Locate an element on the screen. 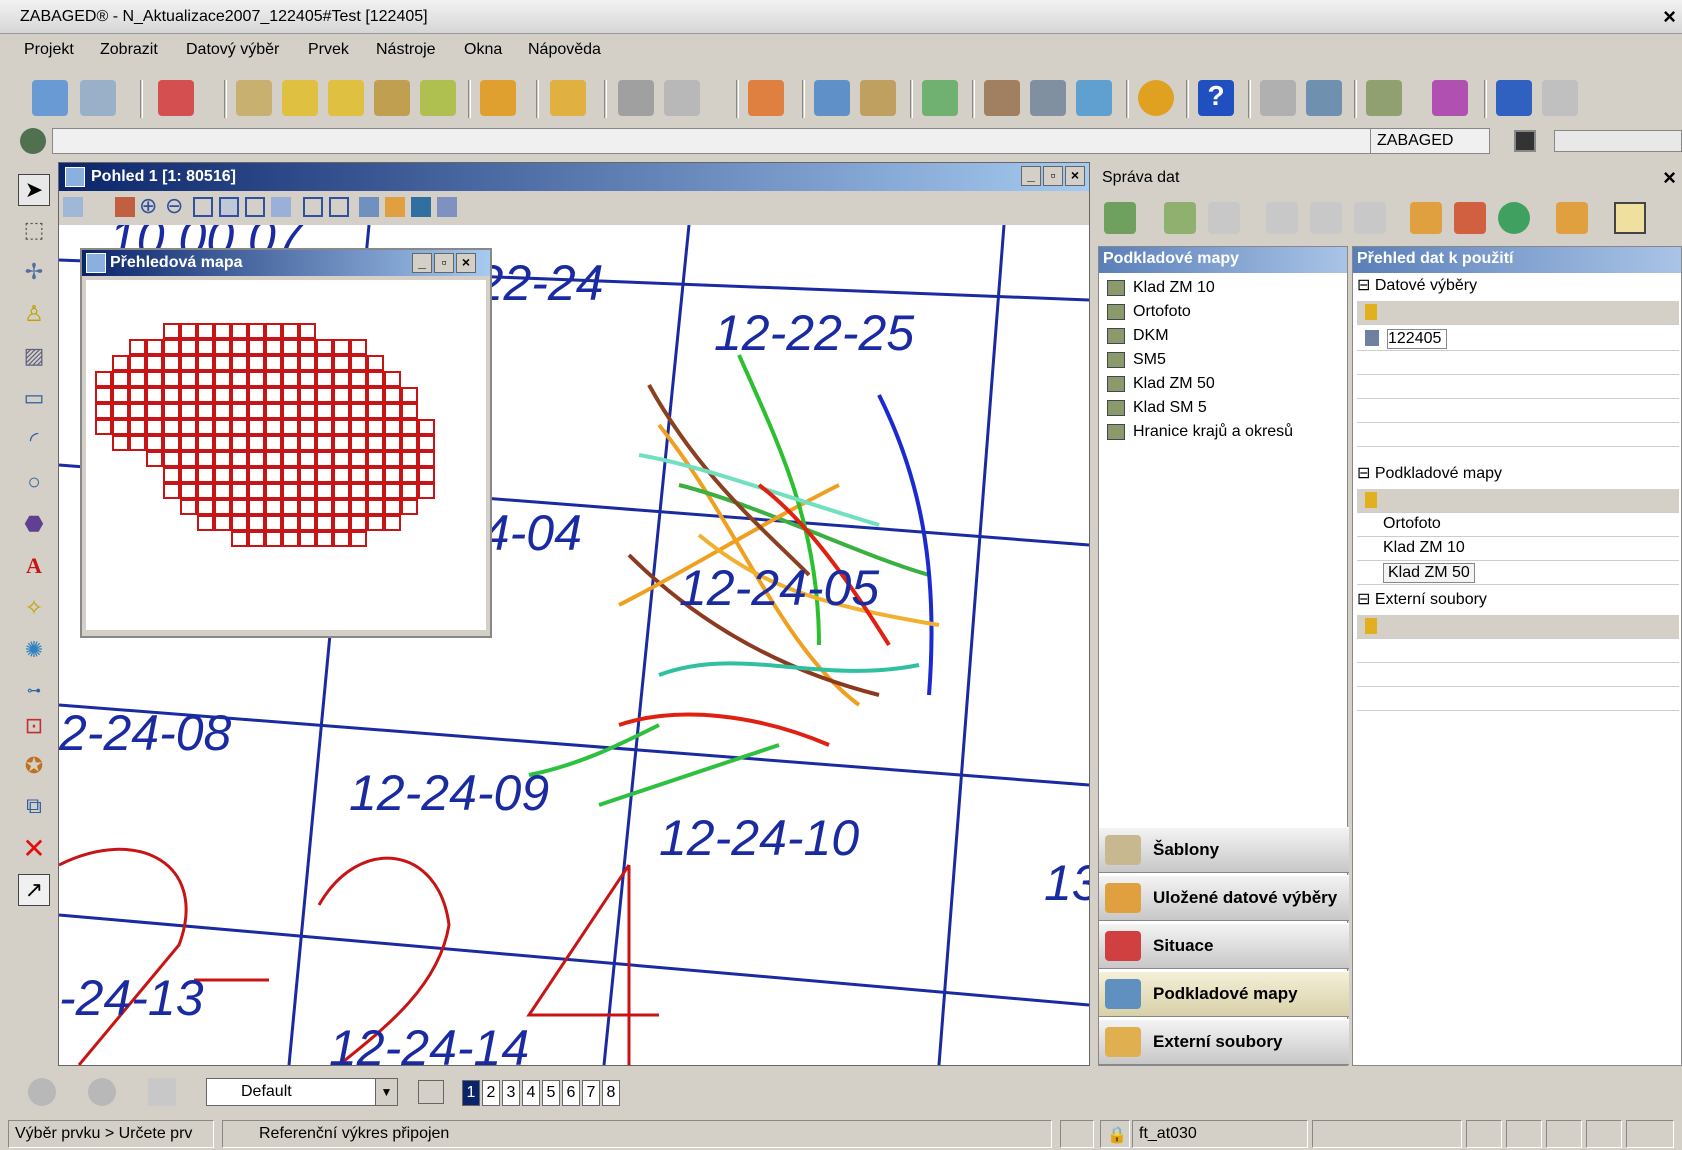 This screenshot has width=1682, height=1150. arc-icon: ◜ is located at coordinates (34, 439).